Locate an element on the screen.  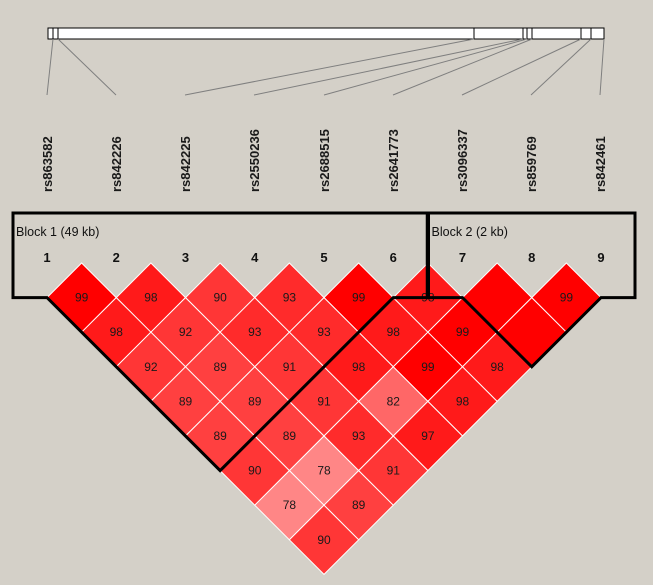
chromosome-ruler is located at coordinates (326, 33).